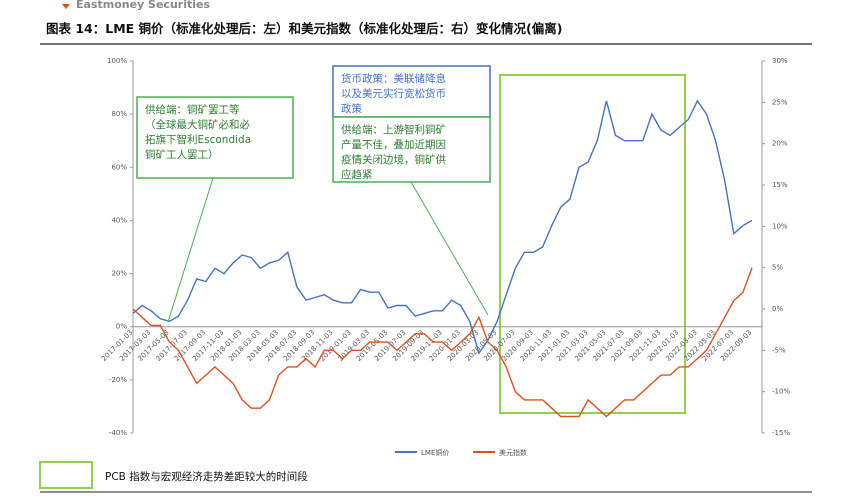 The width and height of the screenshot is (850, 501). Describe the element at coordinates (592, 244) in the screenshot. I see `highlight-period` at that location.